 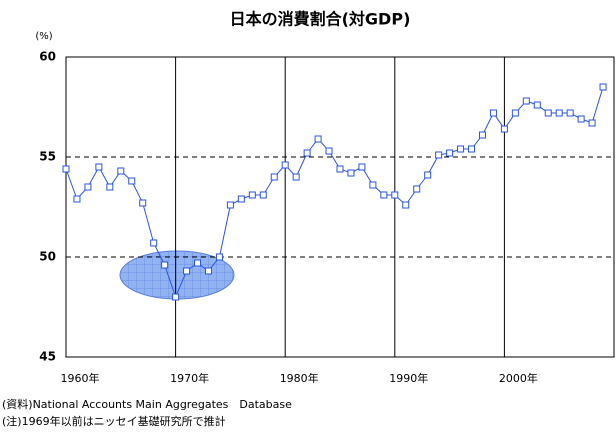 What do you see at coordinates (114, 421) in the screenshot?
I see `footnote: (注)1969年以前はニッセイ基礎研究所で推計` at bounding box center [114, 421].